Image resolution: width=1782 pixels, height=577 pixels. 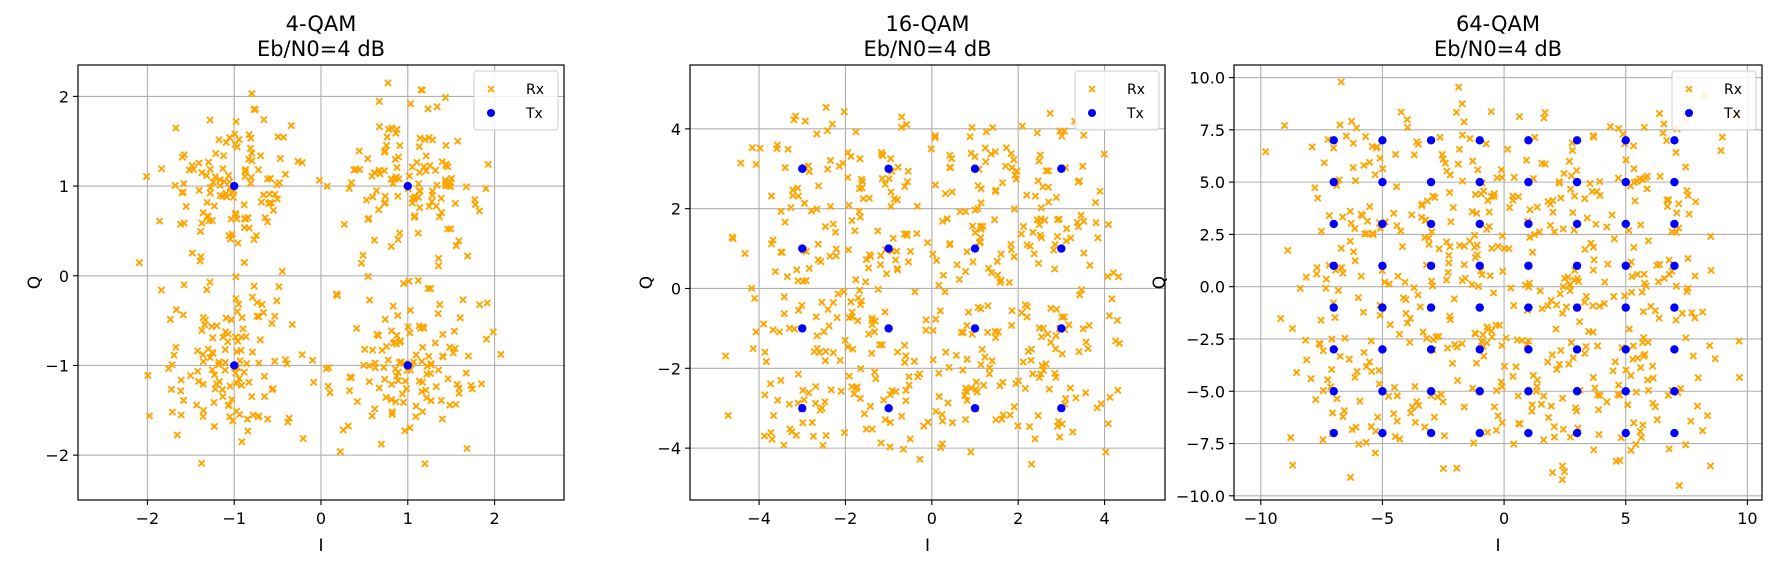 I want to click on x-tick-label: 2, so click(x=494, y=518).